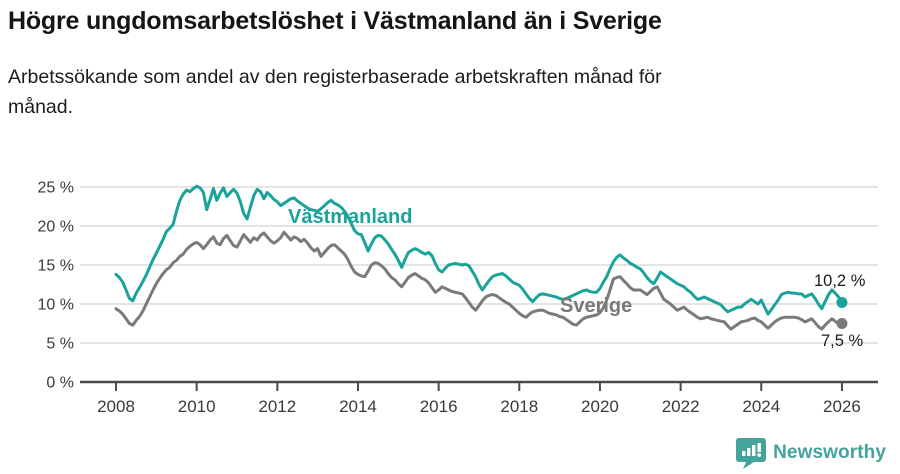 This screenshot has height=474, width=900. I want to click on x-tick-label: 2012, so click(277, 406).